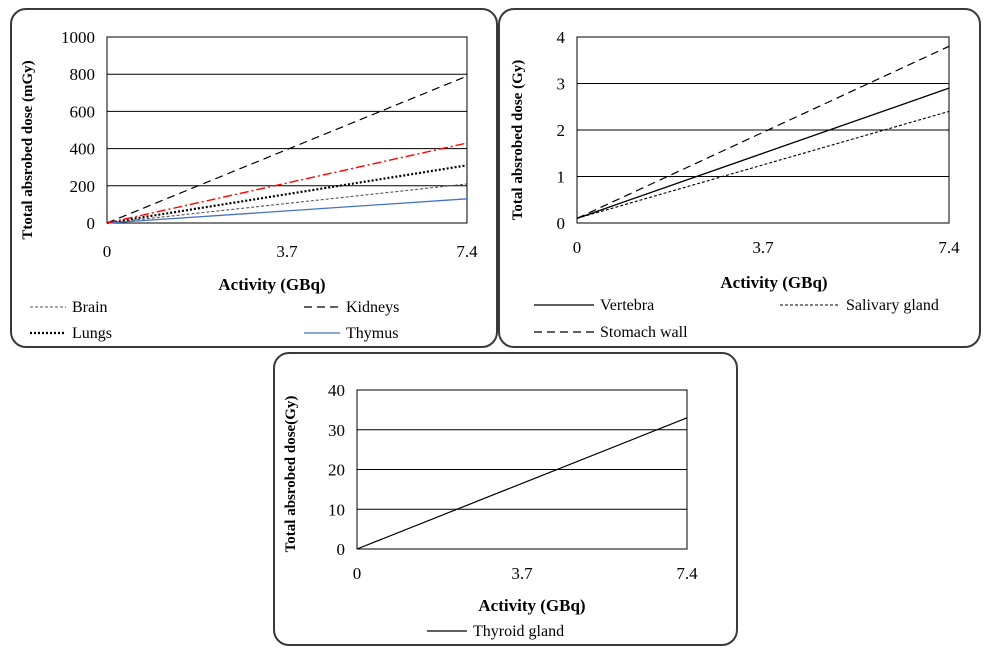 This screenshot has height=648, width=985. I want to click on chart-3-y-tick-label: 10, so click(336, 509).